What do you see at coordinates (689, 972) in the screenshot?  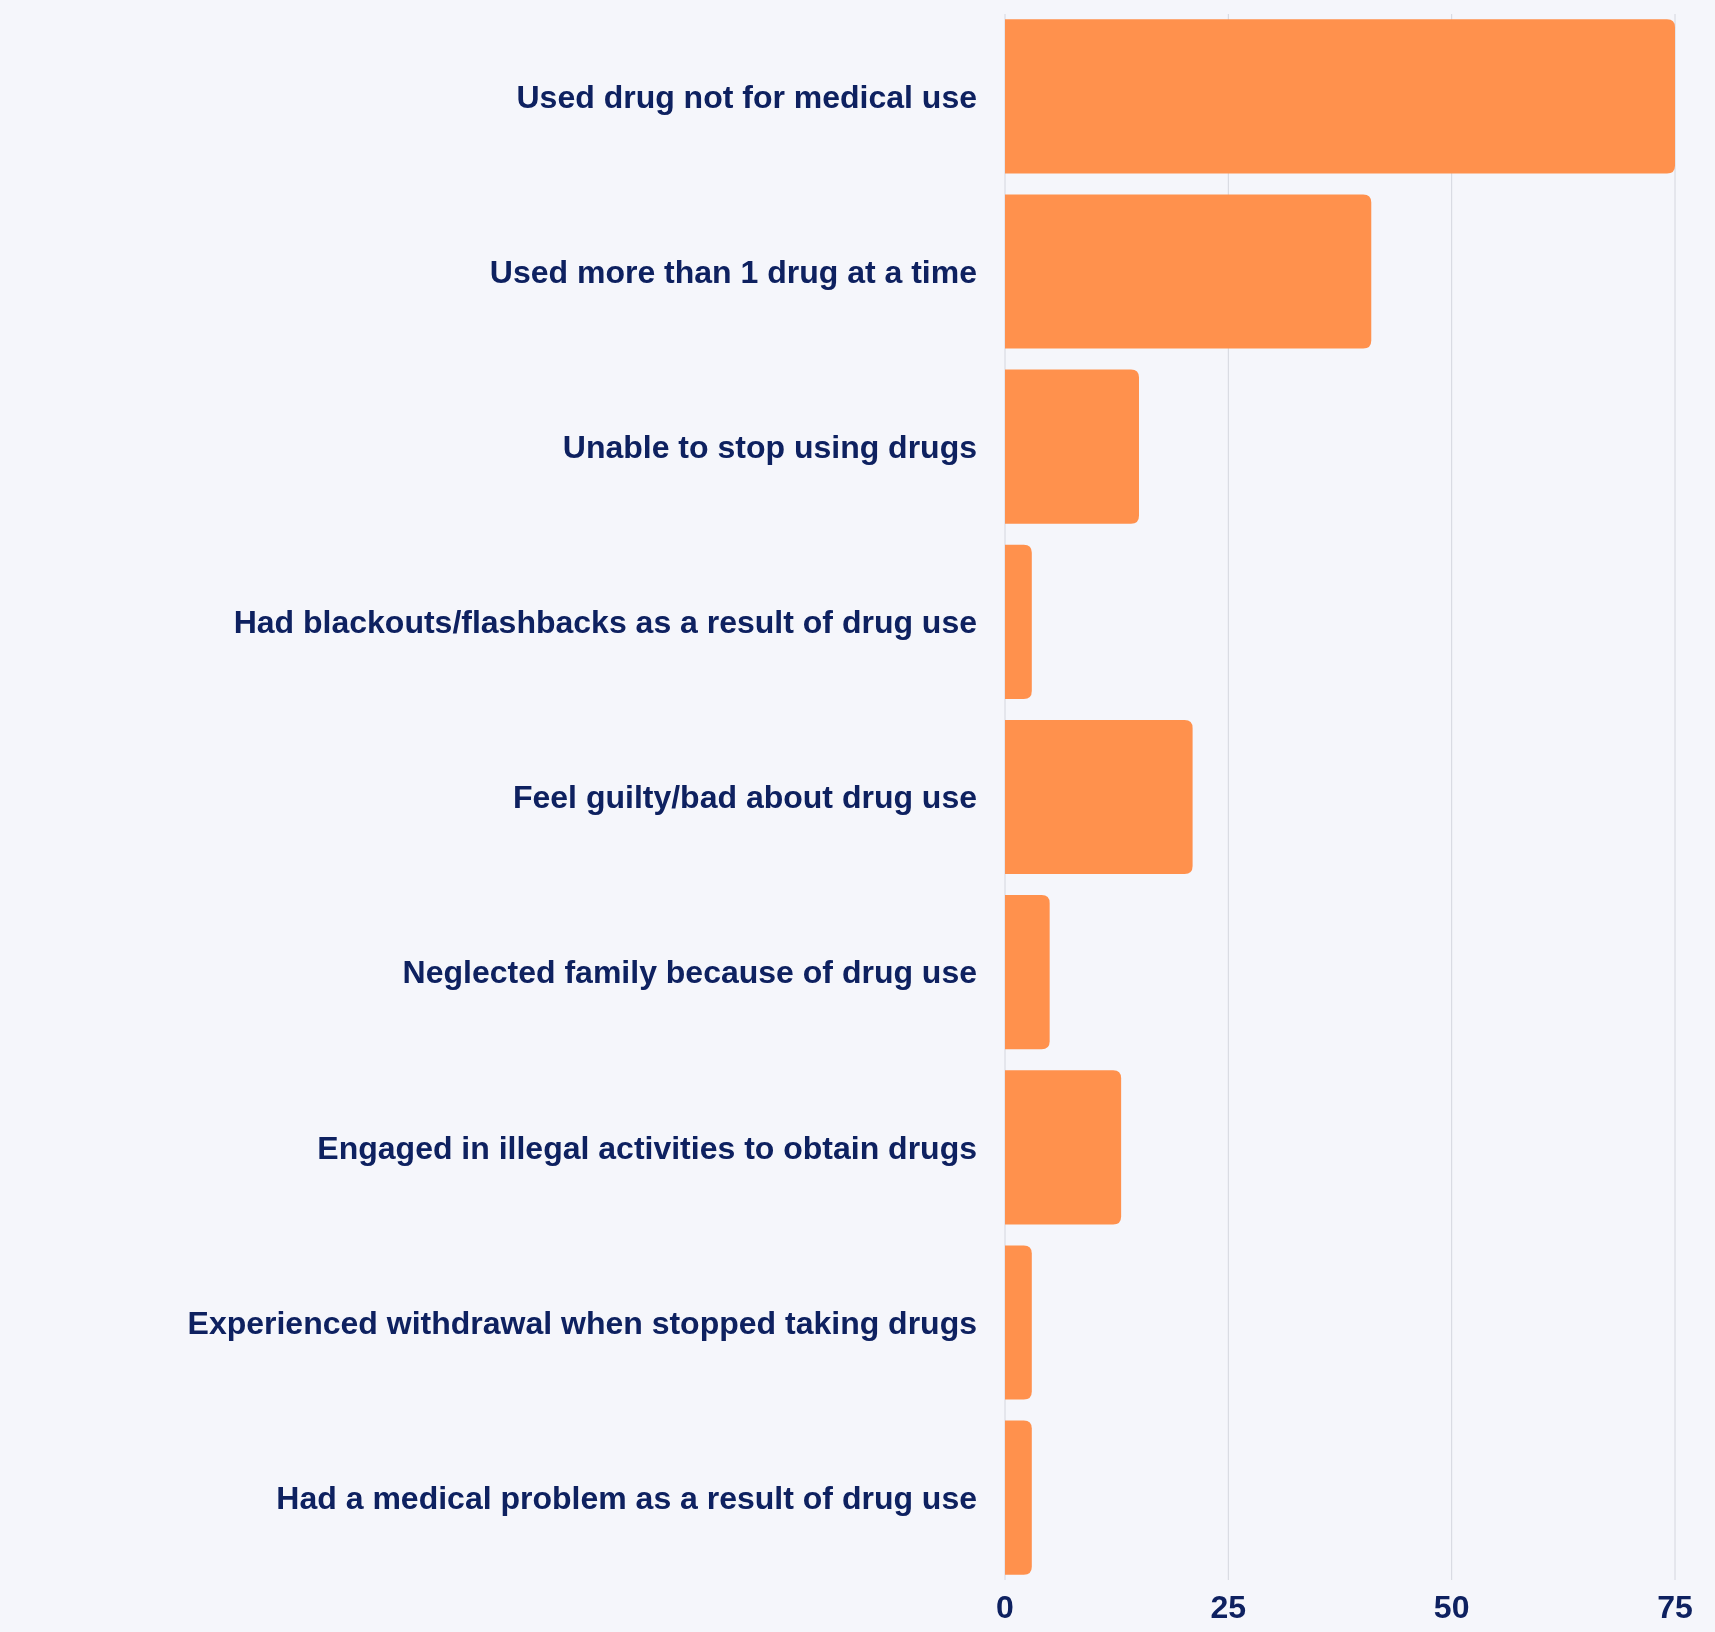 I see `y-tick-label: Neglected family because of drug use` at bounding box center [689, 972].